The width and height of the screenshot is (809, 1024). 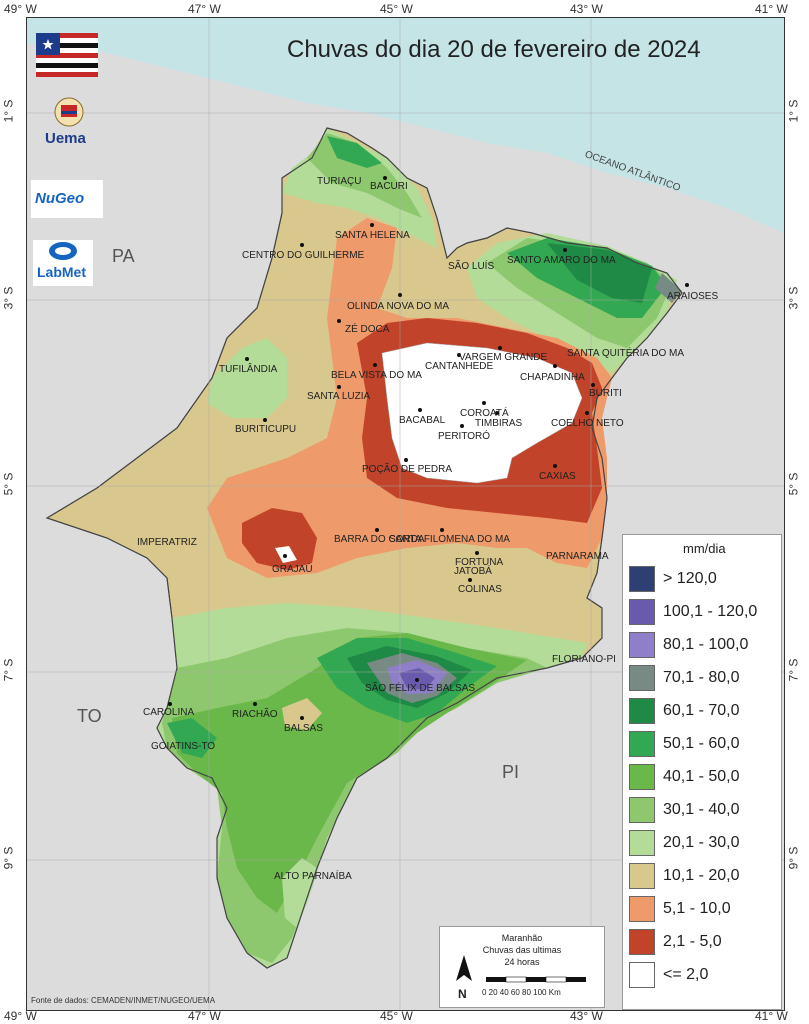 I want to click on city-label: RIACHÃO, so click(x=255, y=714).